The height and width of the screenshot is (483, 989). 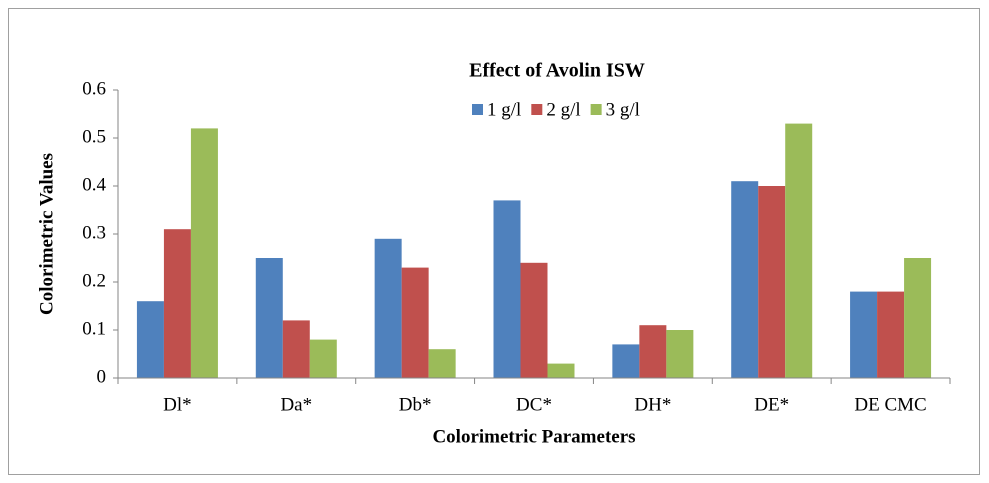 I want to click on y-tick-label: 0.1, so click(x=94, y=328).